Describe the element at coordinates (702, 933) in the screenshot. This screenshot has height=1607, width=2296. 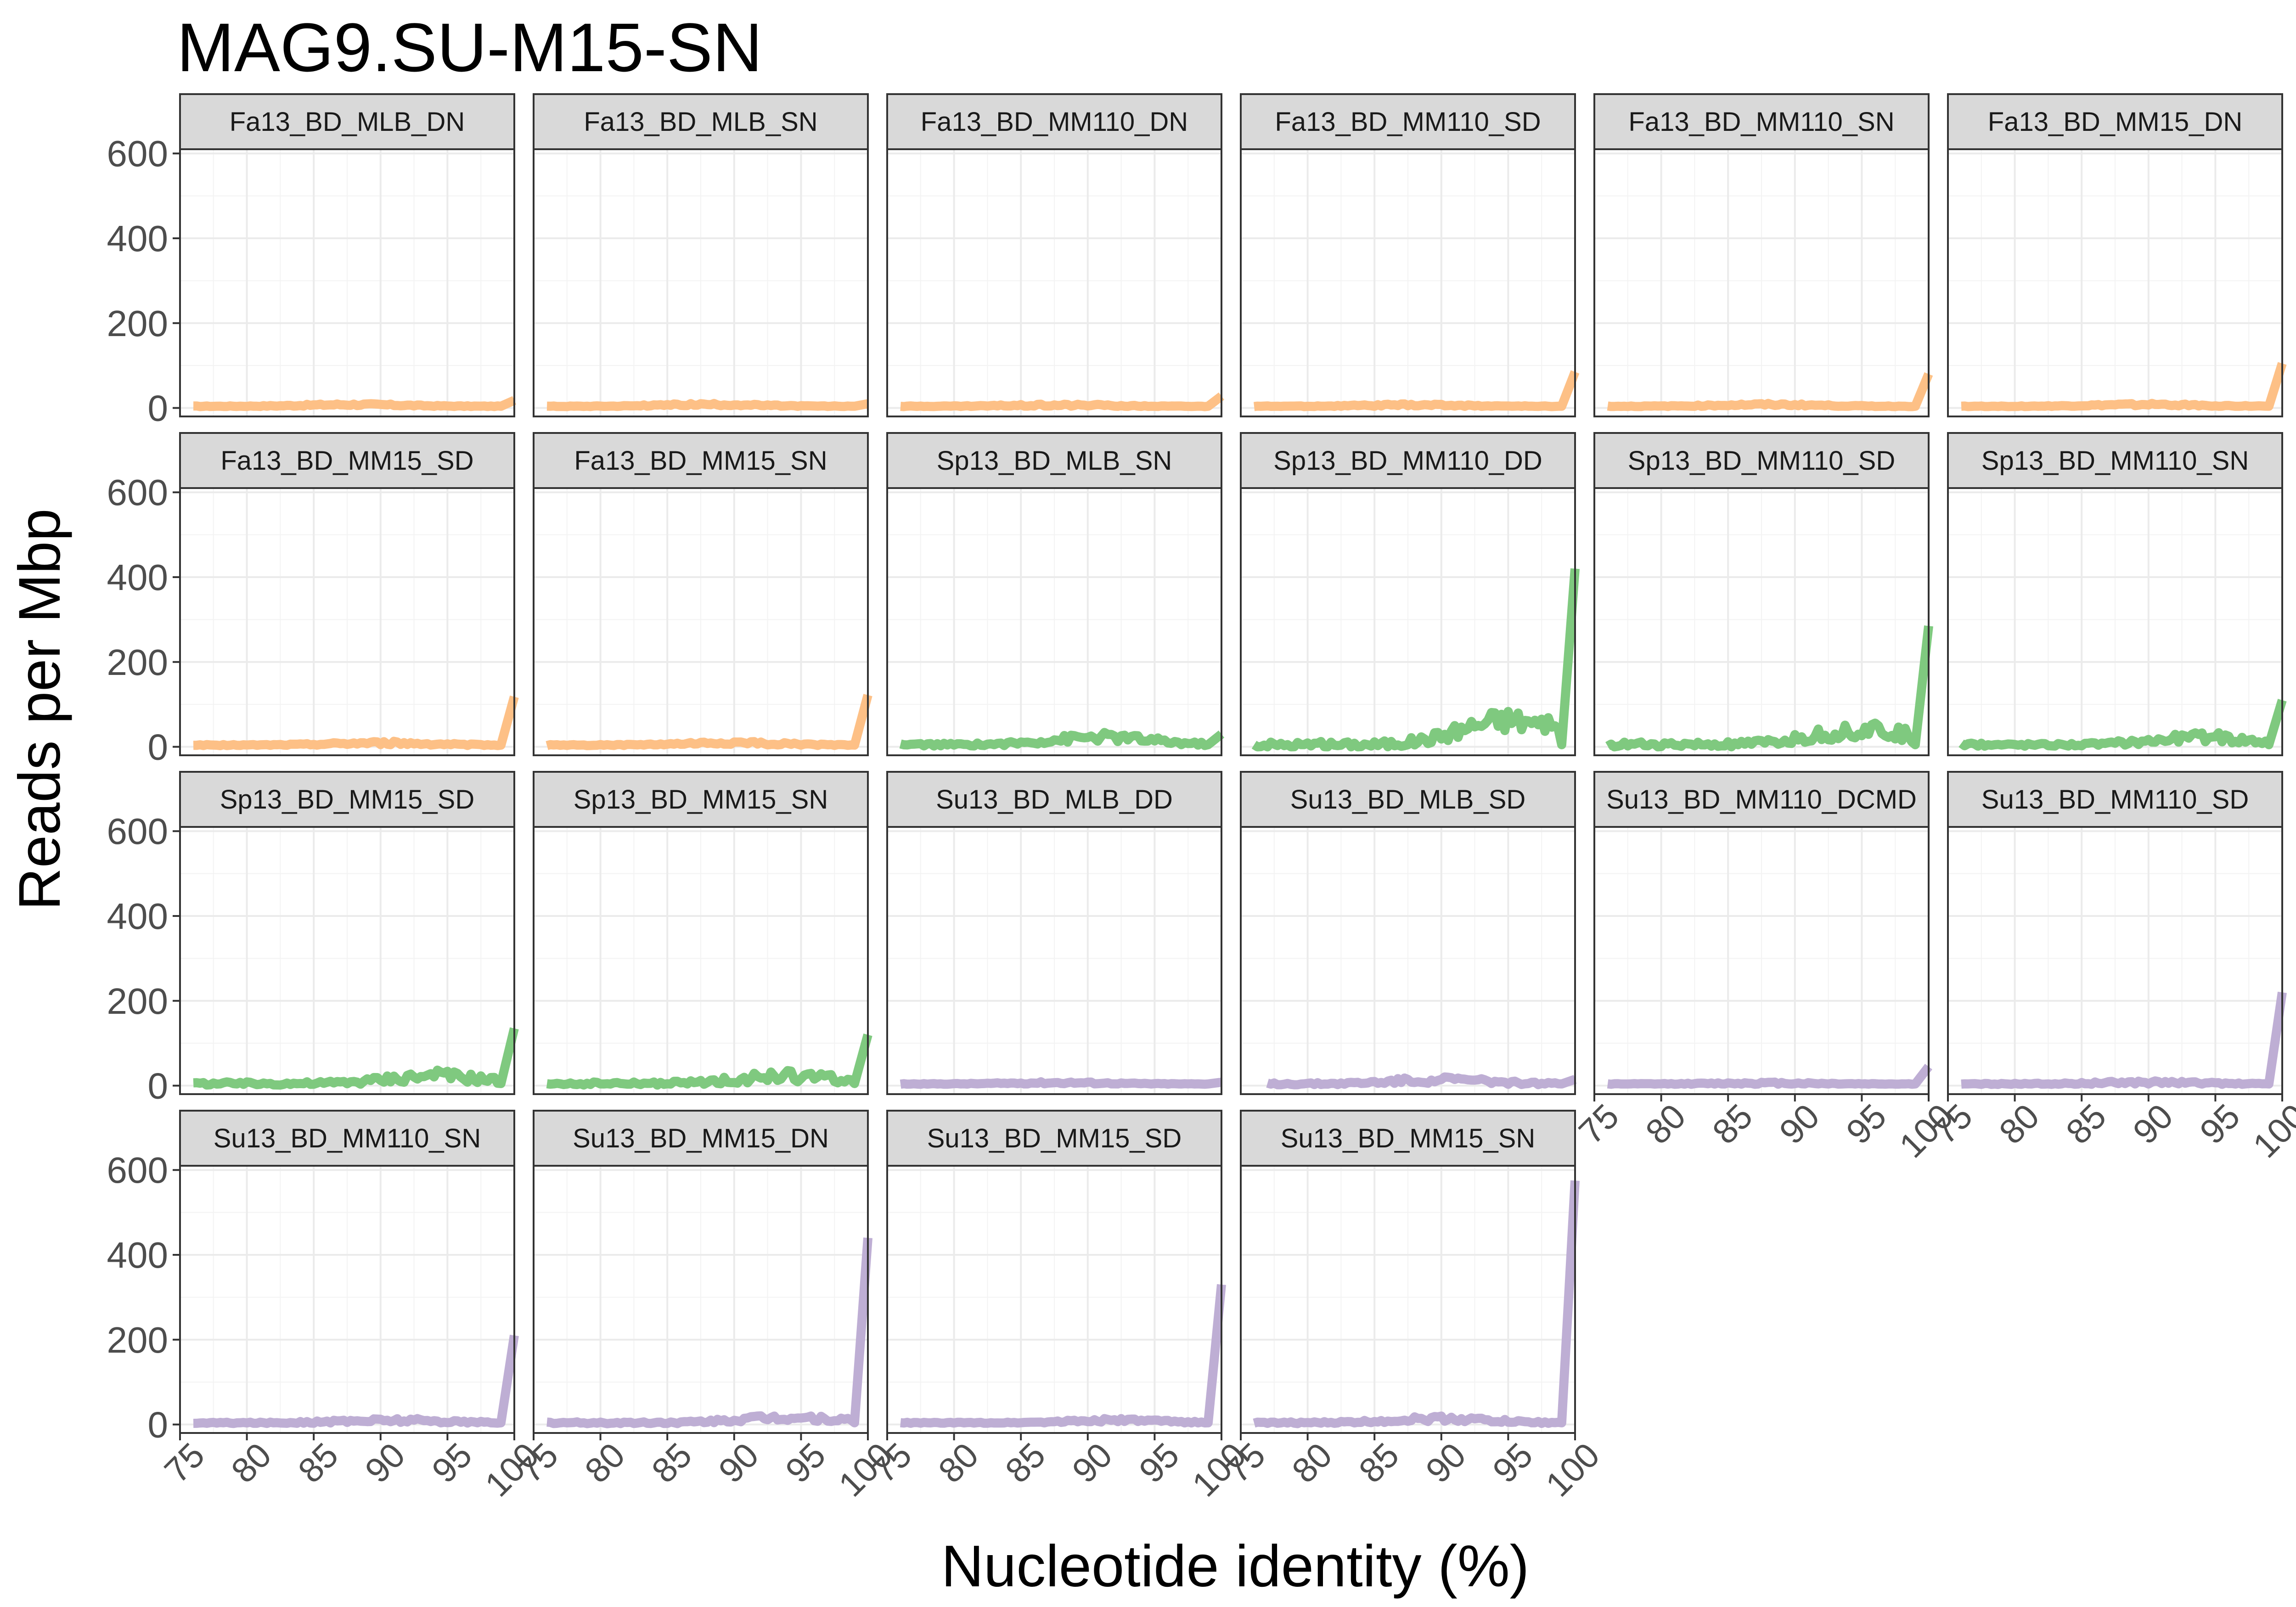
I see `facet-panel: Sp13_BD_MM15_SN` at that location.